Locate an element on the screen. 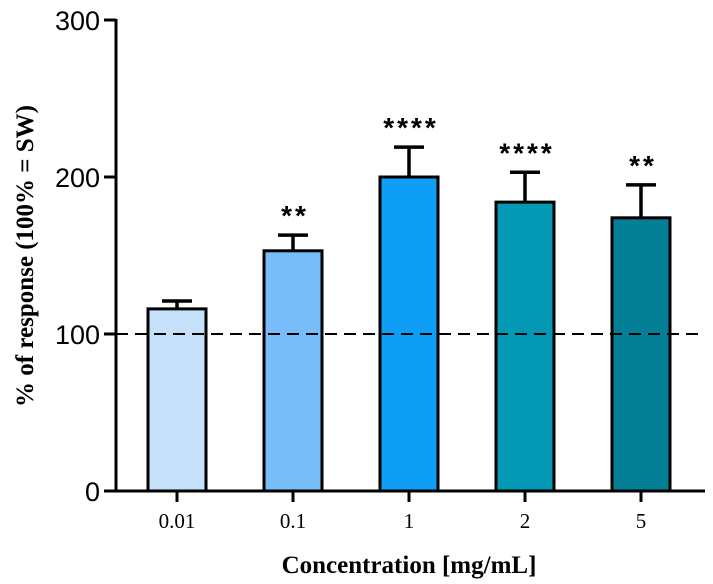 The height and width of the screenshot is (584, 713). y-ticks: 0 100 200 300 is located at coordinates (85, 256).